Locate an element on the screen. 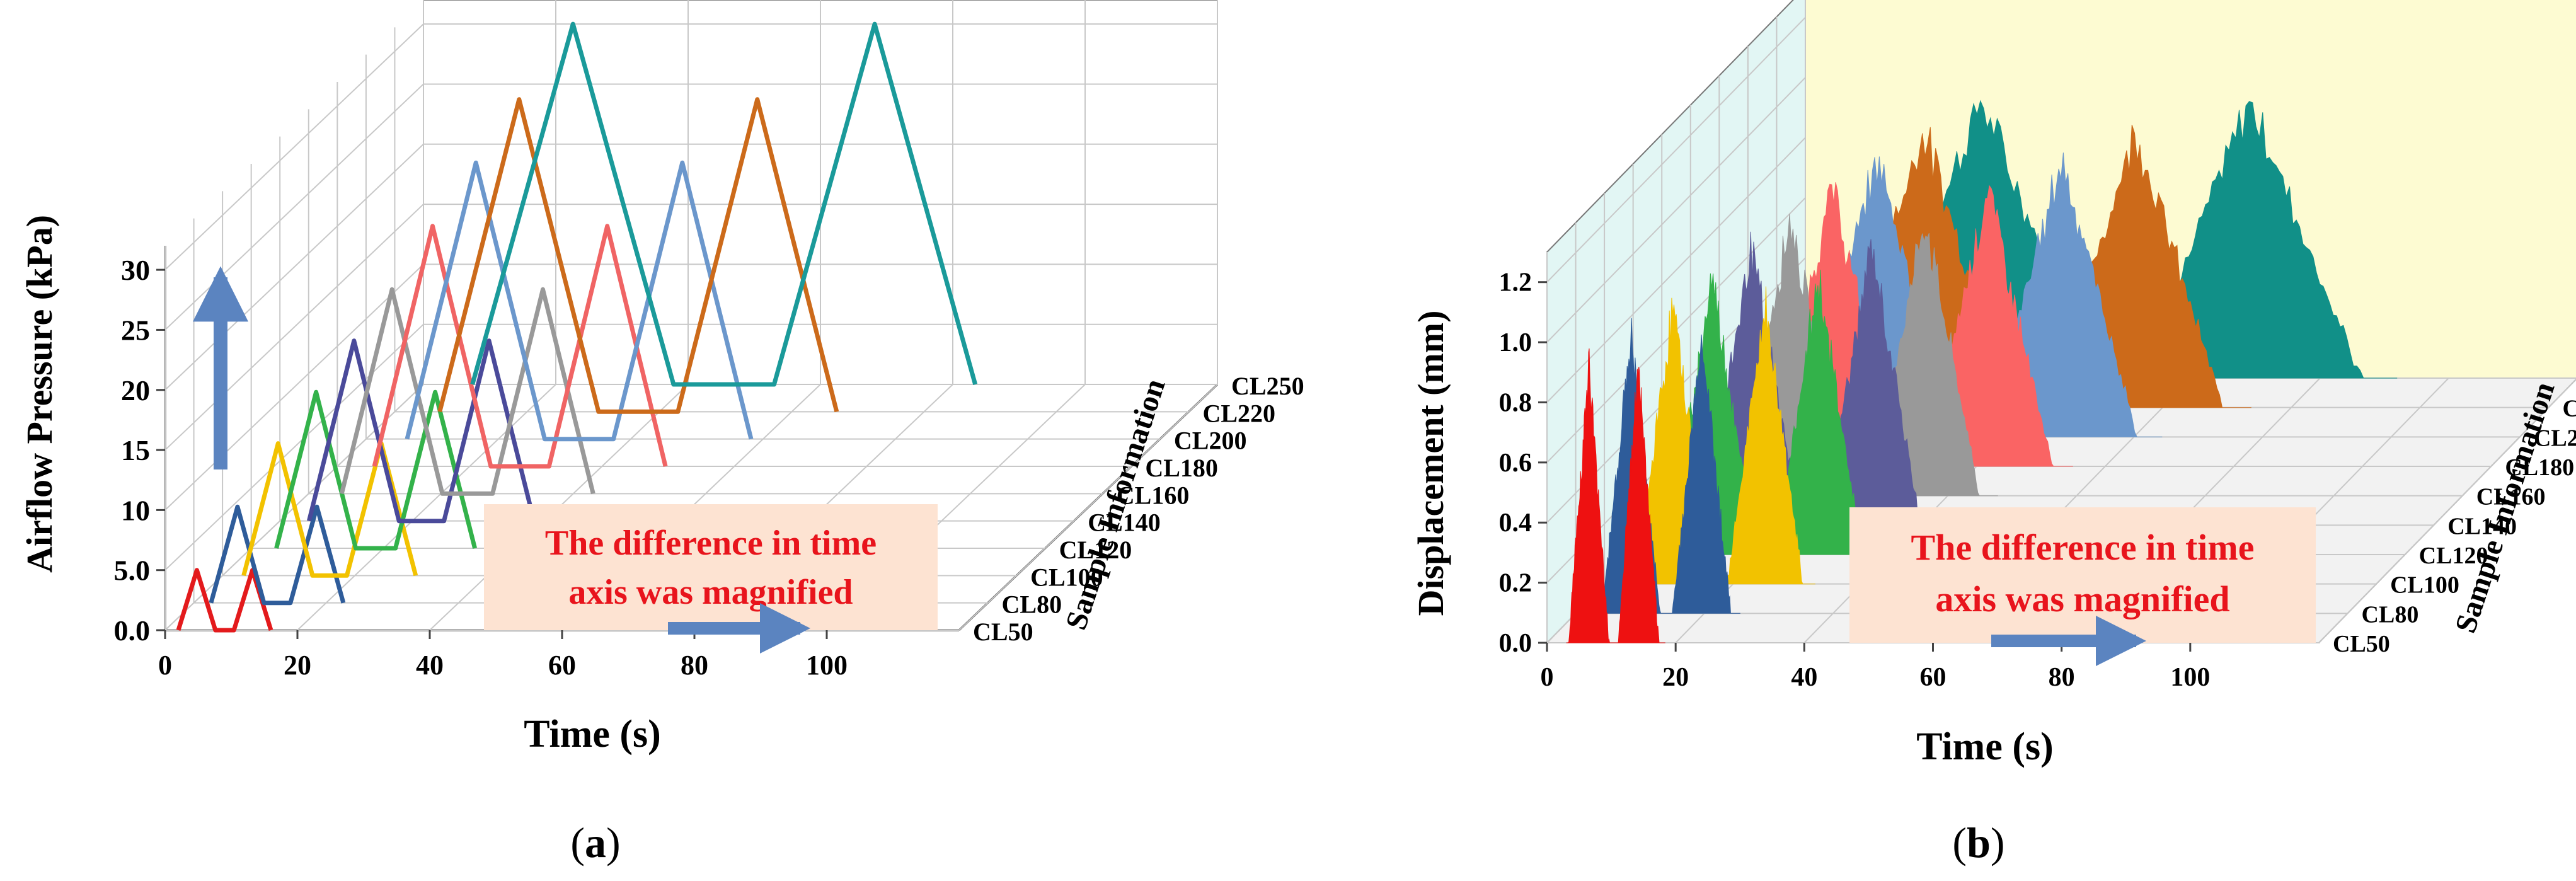  panel-b-sample-tick-label: CL200 is located at coordinates (2555, 438).